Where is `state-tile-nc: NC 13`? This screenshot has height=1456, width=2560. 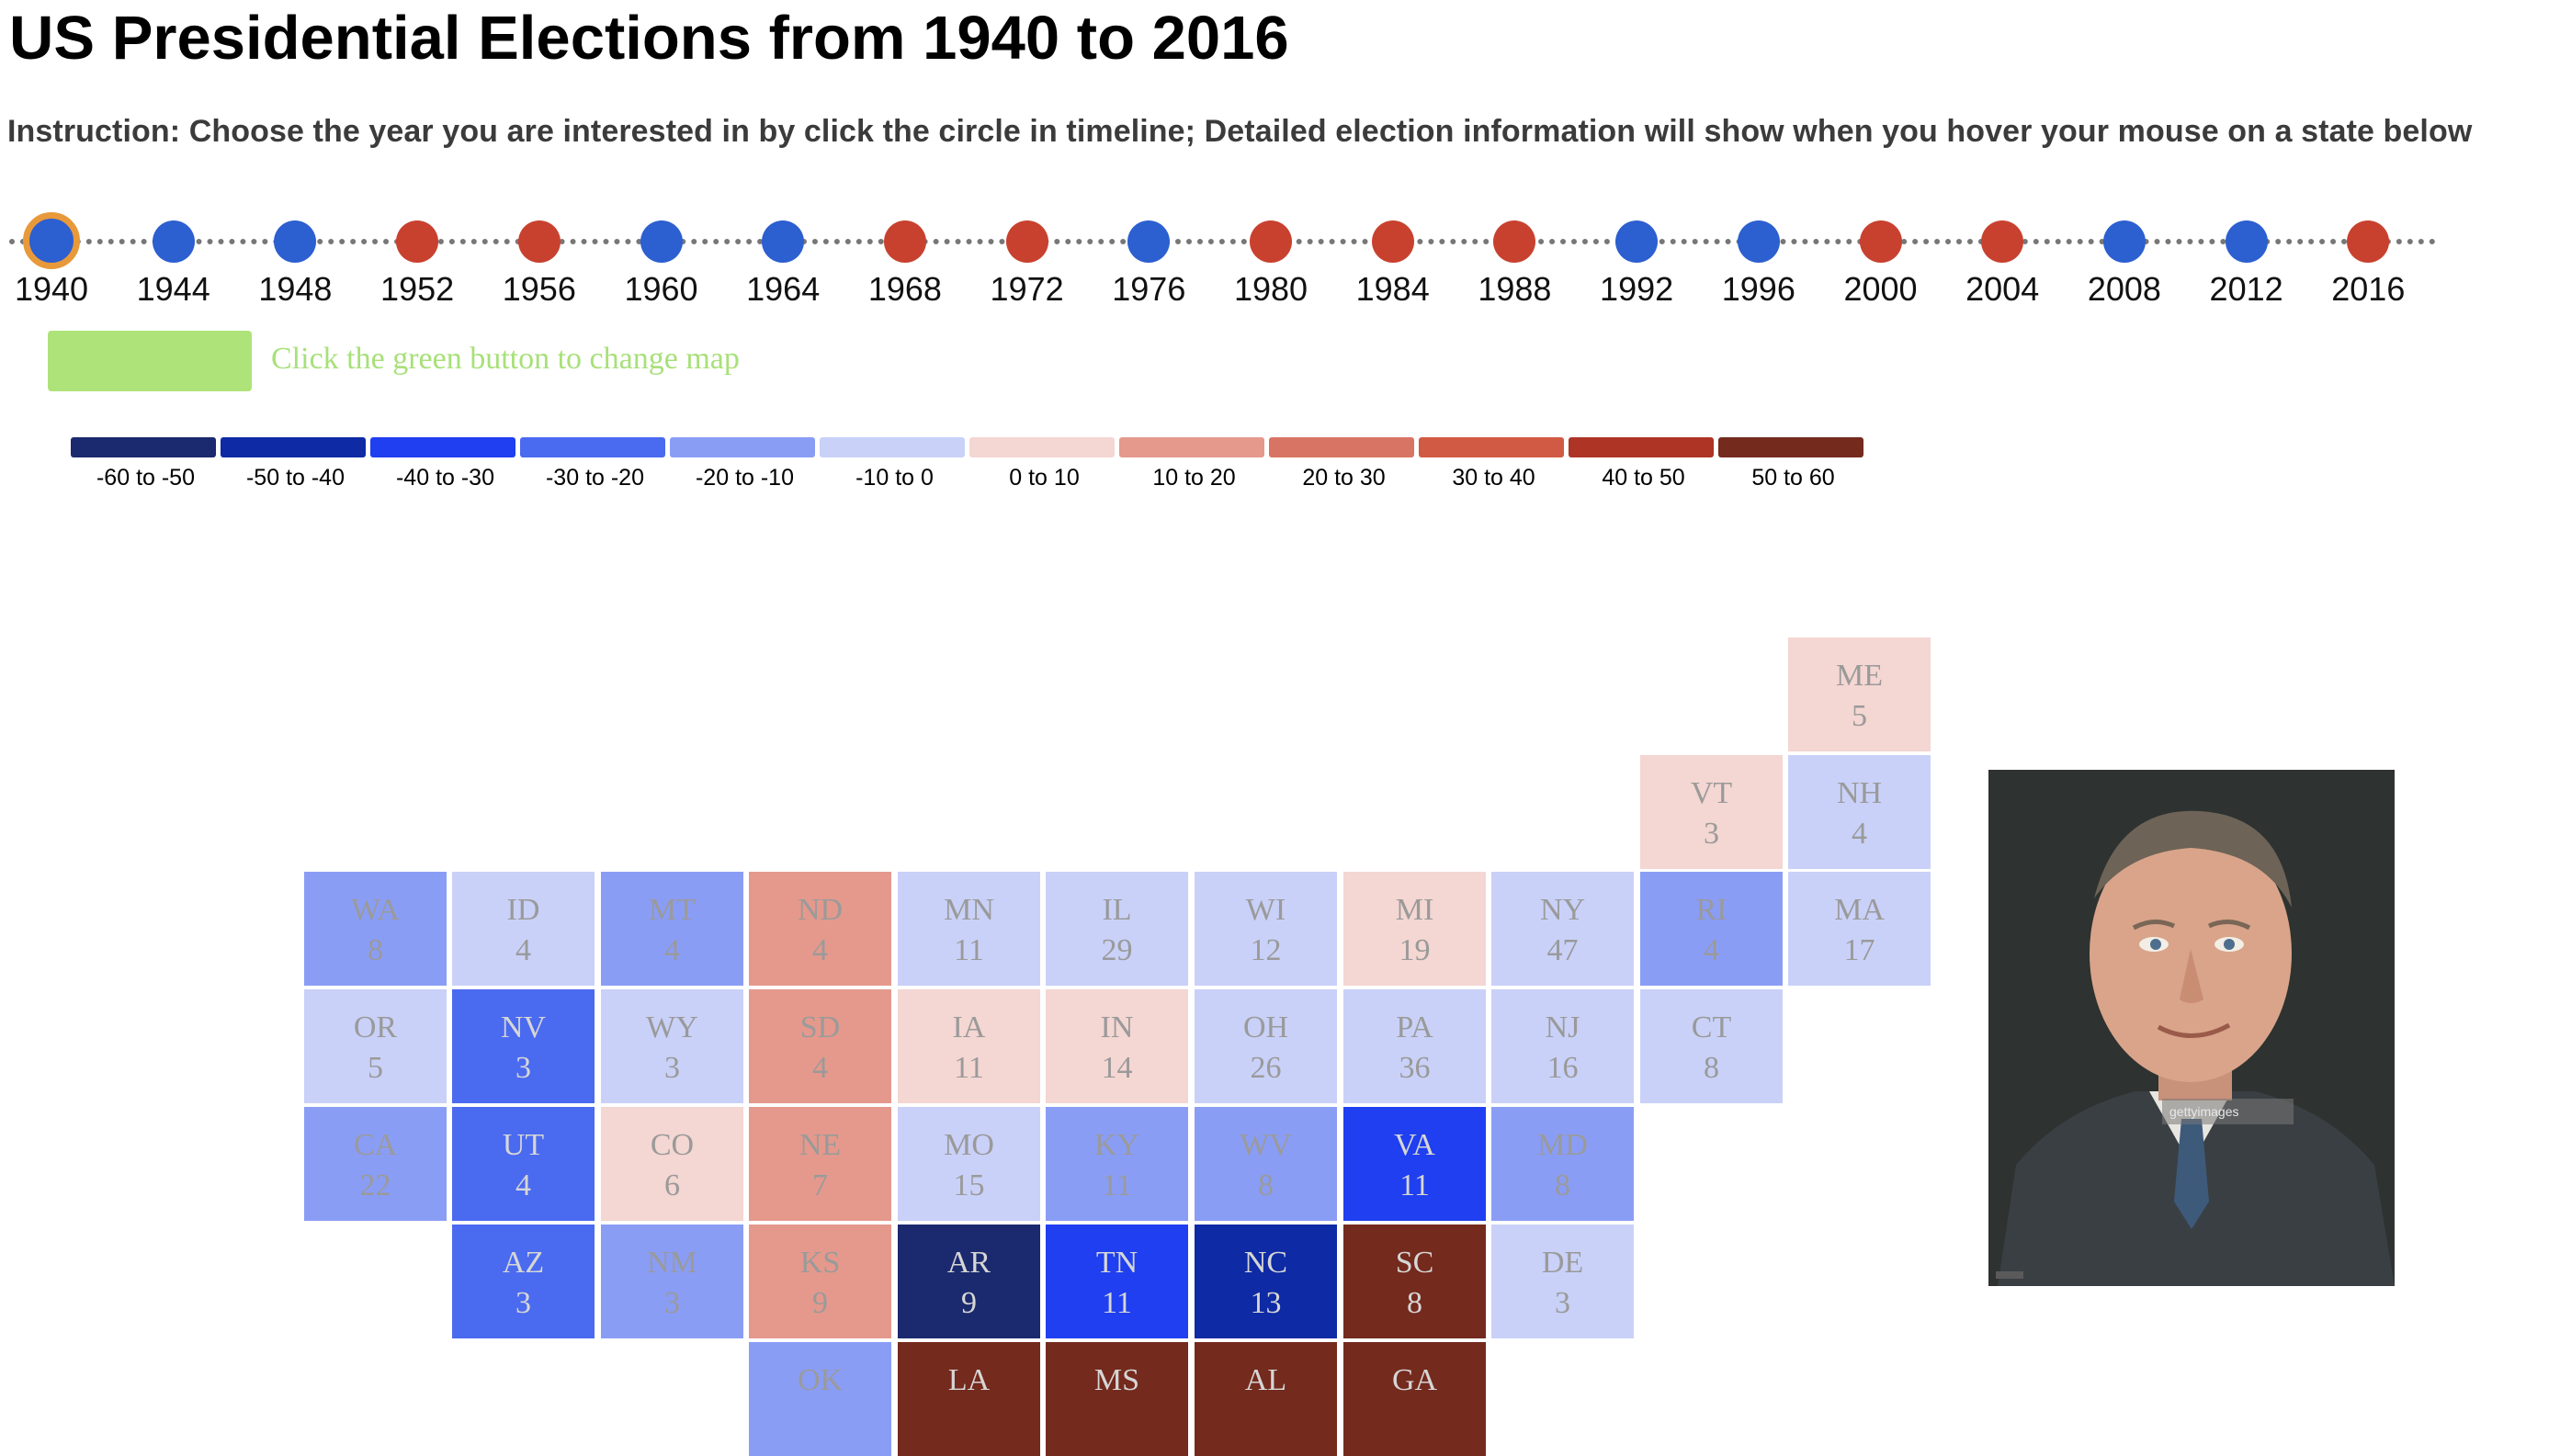
state-tile-nc: NC 13 is located at coordinates (1266, 1281).